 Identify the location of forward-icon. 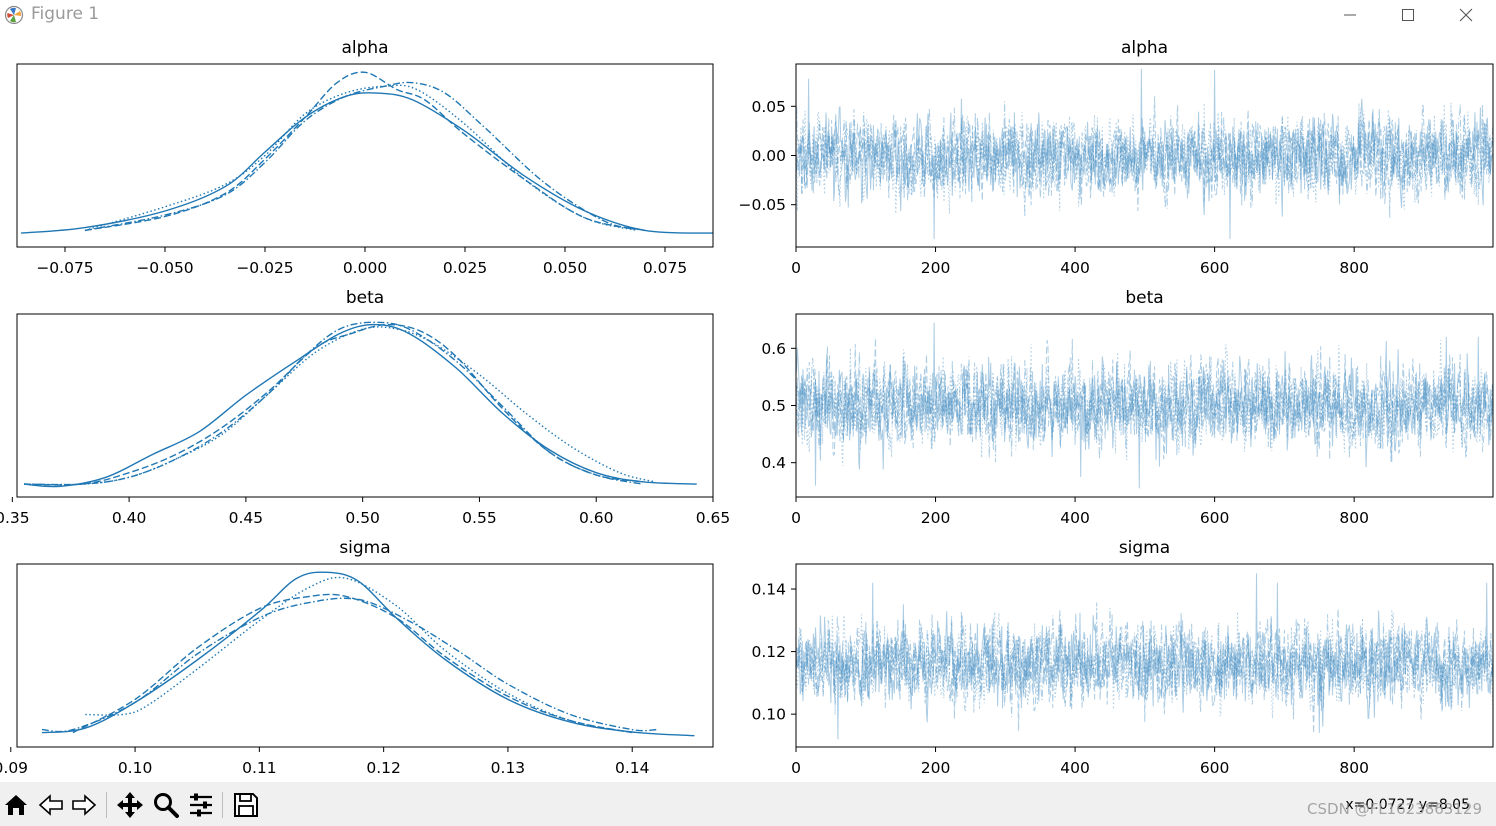
(84, 805).